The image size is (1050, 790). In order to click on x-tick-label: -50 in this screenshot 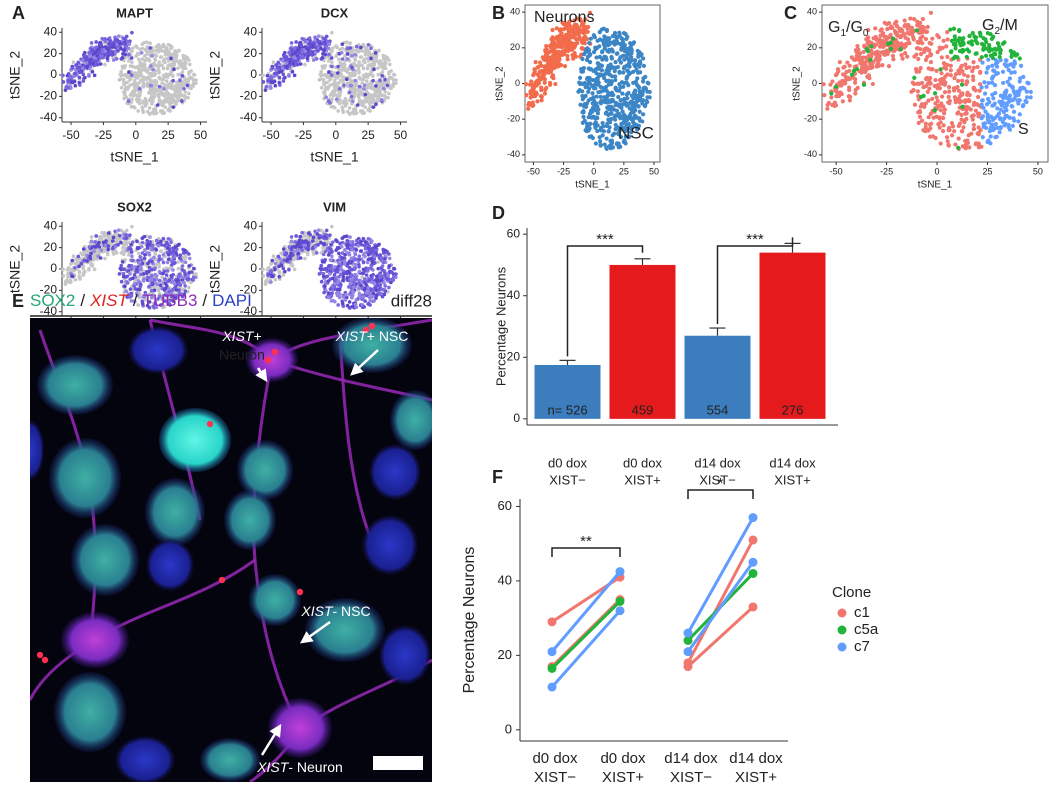, I will do `click(836, 171)`.